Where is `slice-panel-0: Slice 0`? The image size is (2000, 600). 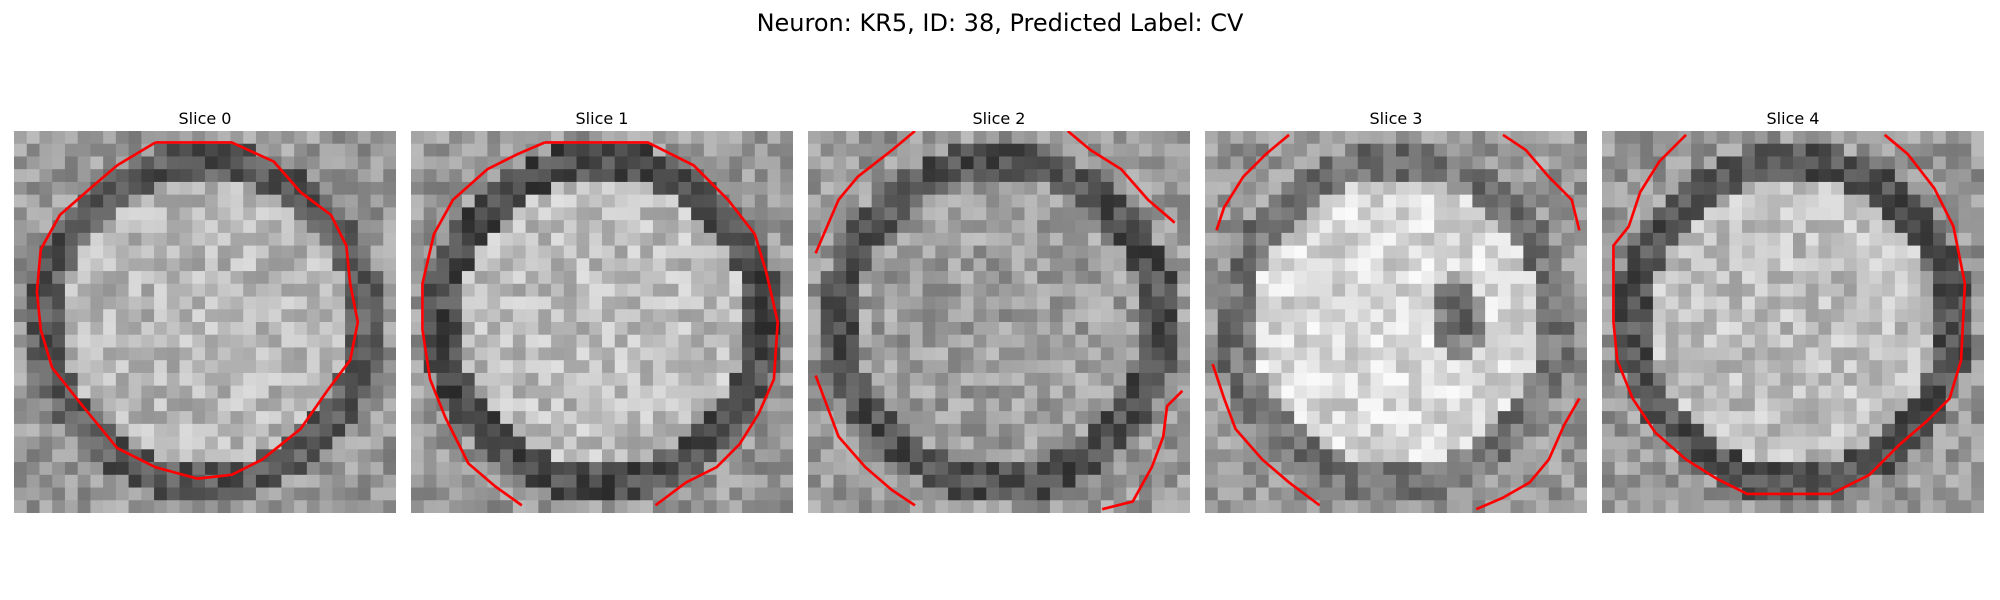 slice-panel-0: Slice 0 is located at coordinates (205, 311).